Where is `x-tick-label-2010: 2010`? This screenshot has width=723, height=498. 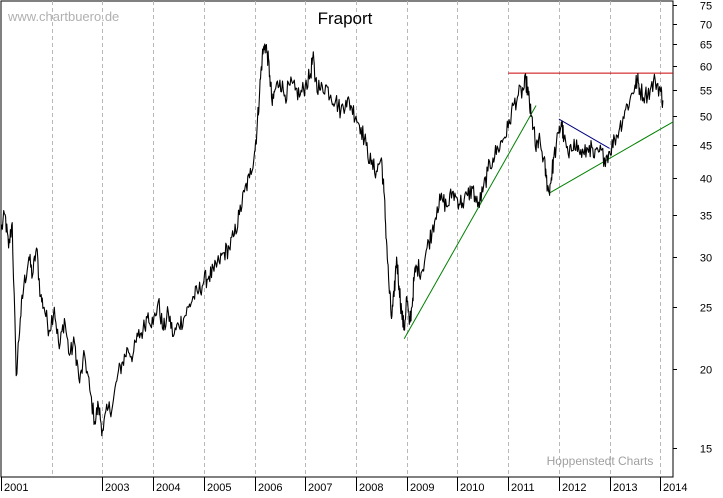 x-tick-label-2010: 2010 is located at coordinates (472, 487).